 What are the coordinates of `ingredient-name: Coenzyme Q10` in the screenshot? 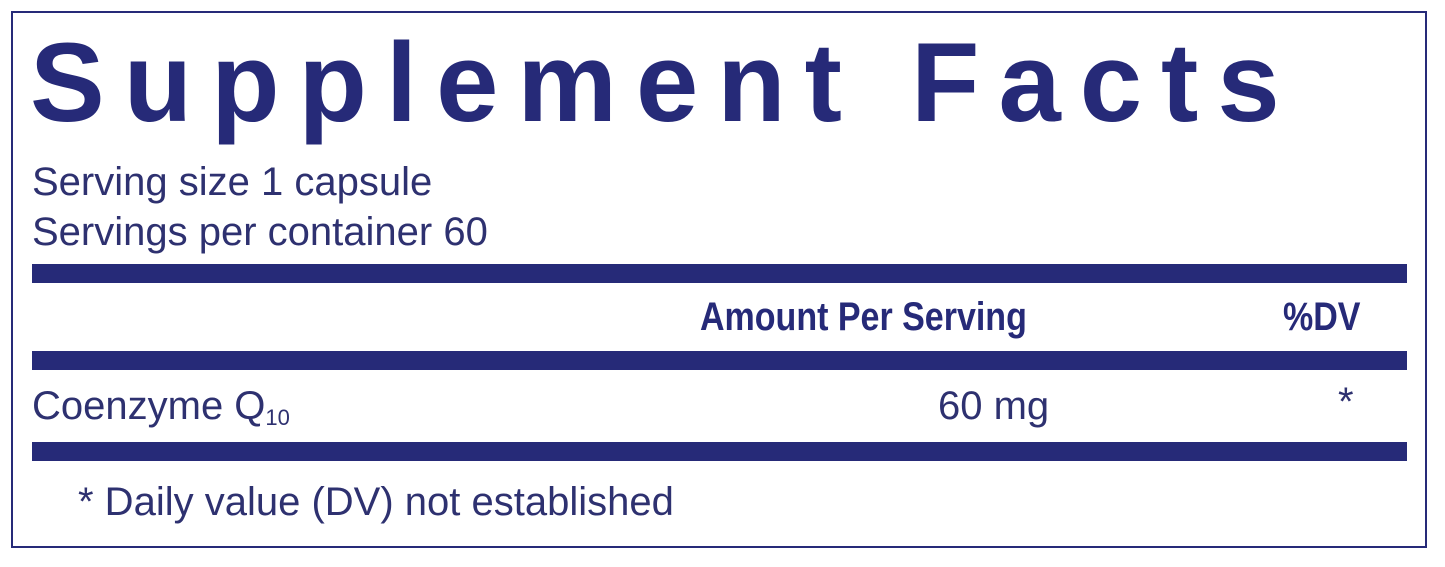 It's located at (161, 412).